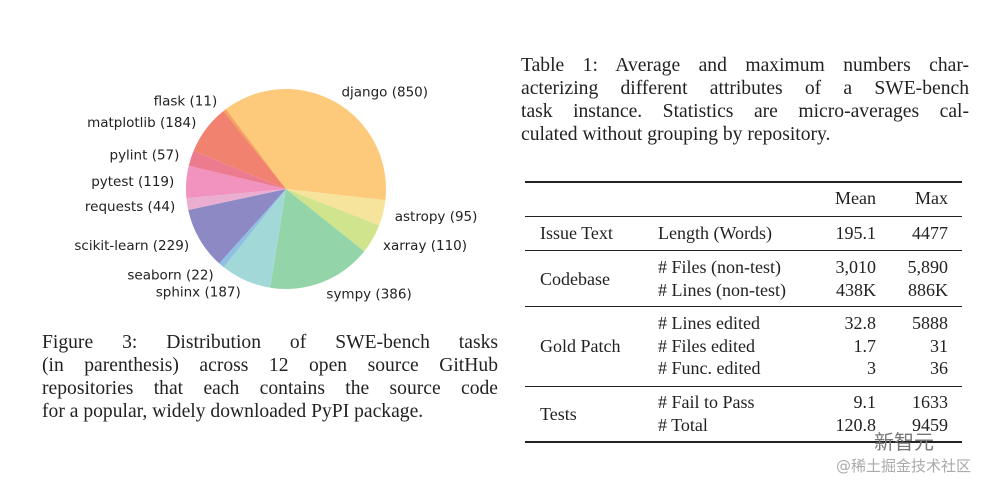  Describe the element at coordinates (384, 93) in the screenshot. I see `pie-label-django: django (850)` at that location.